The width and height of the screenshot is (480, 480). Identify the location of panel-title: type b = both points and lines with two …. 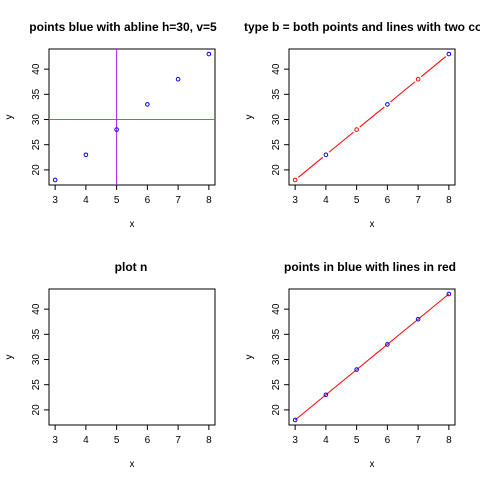
(362, 27).